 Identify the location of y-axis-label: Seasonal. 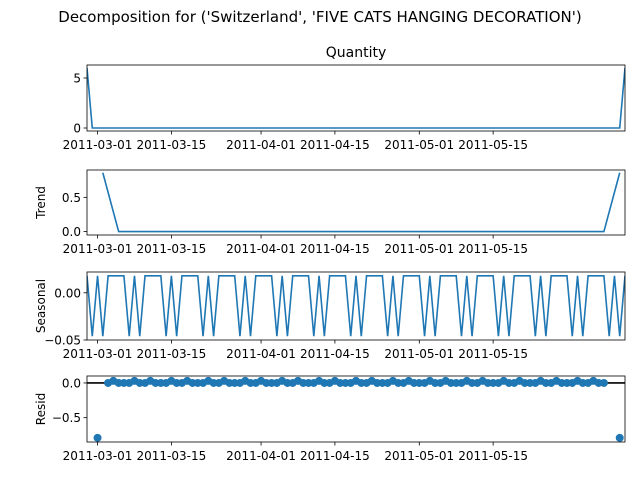
(41, 306).